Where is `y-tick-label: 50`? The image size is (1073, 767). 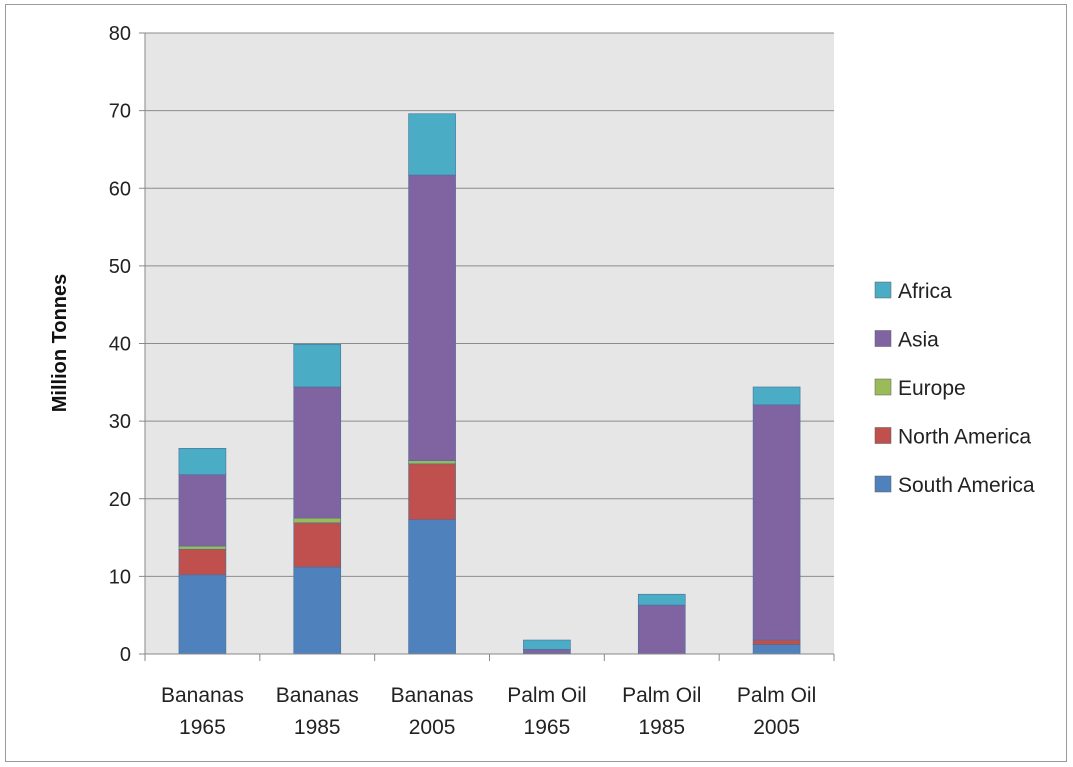
y-tick-label: 50 is located at coordinates (120, 267).